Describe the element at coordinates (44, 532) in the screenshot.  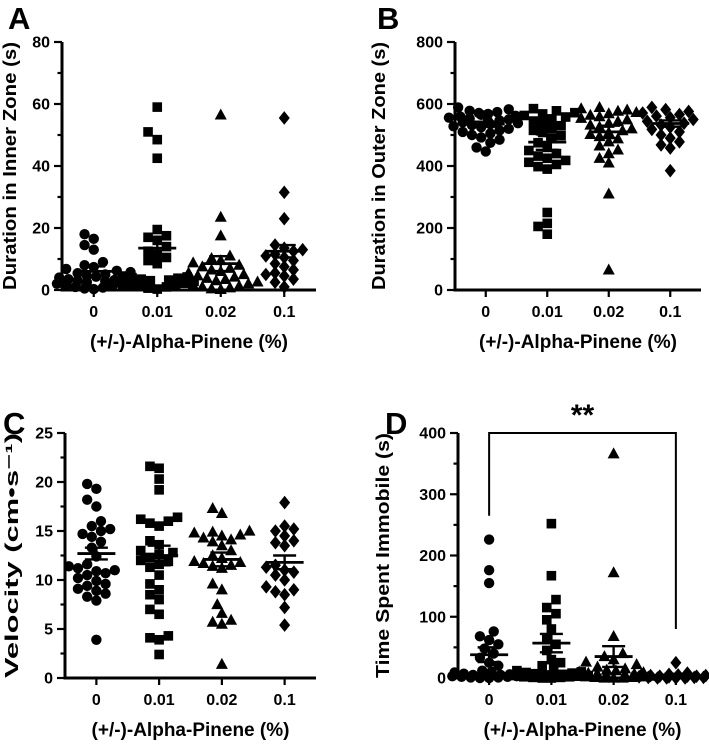
I see `axis-text: 15` at that location.